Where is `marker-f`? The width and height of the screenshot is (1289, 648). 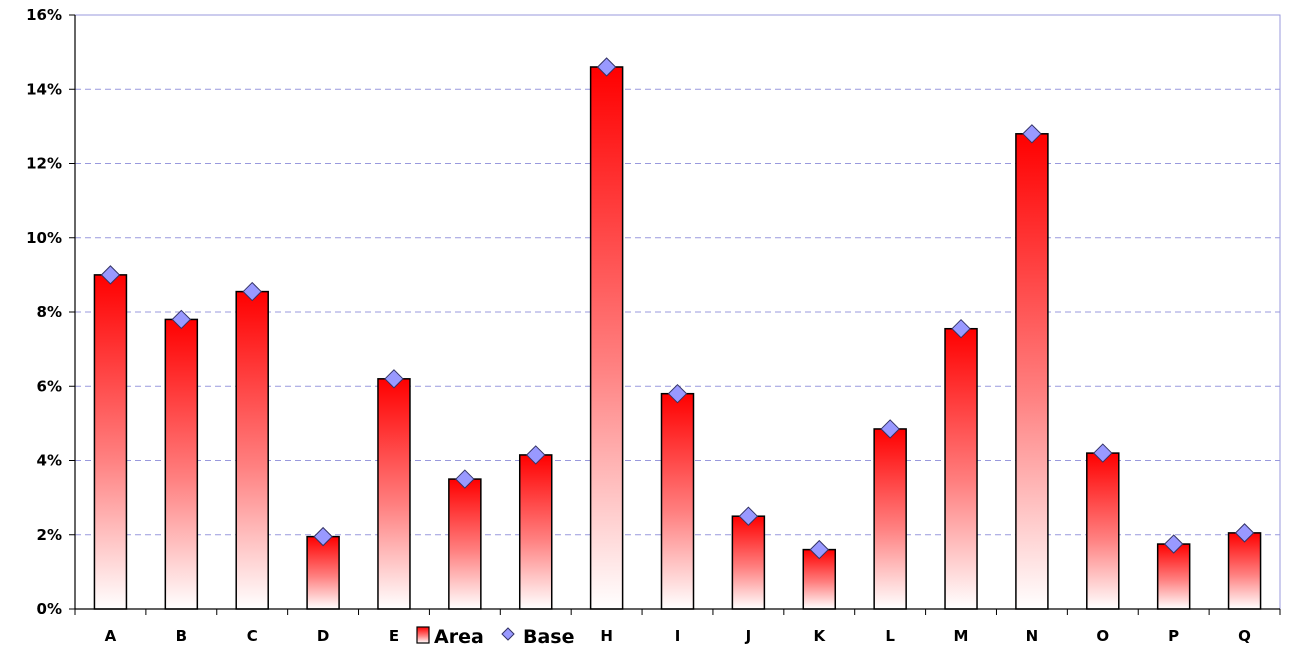
marker-f is located at coordinates (465, 479).